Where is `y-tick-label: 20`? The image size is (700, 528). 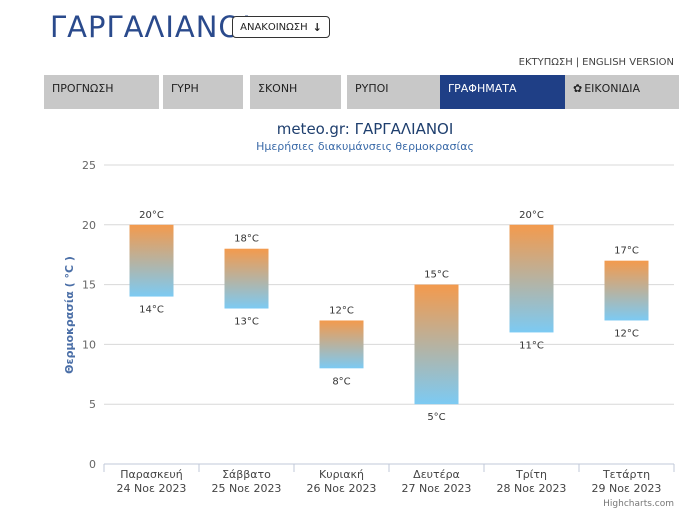
y-tick-label: 20 is located at coordinates (89, 225).